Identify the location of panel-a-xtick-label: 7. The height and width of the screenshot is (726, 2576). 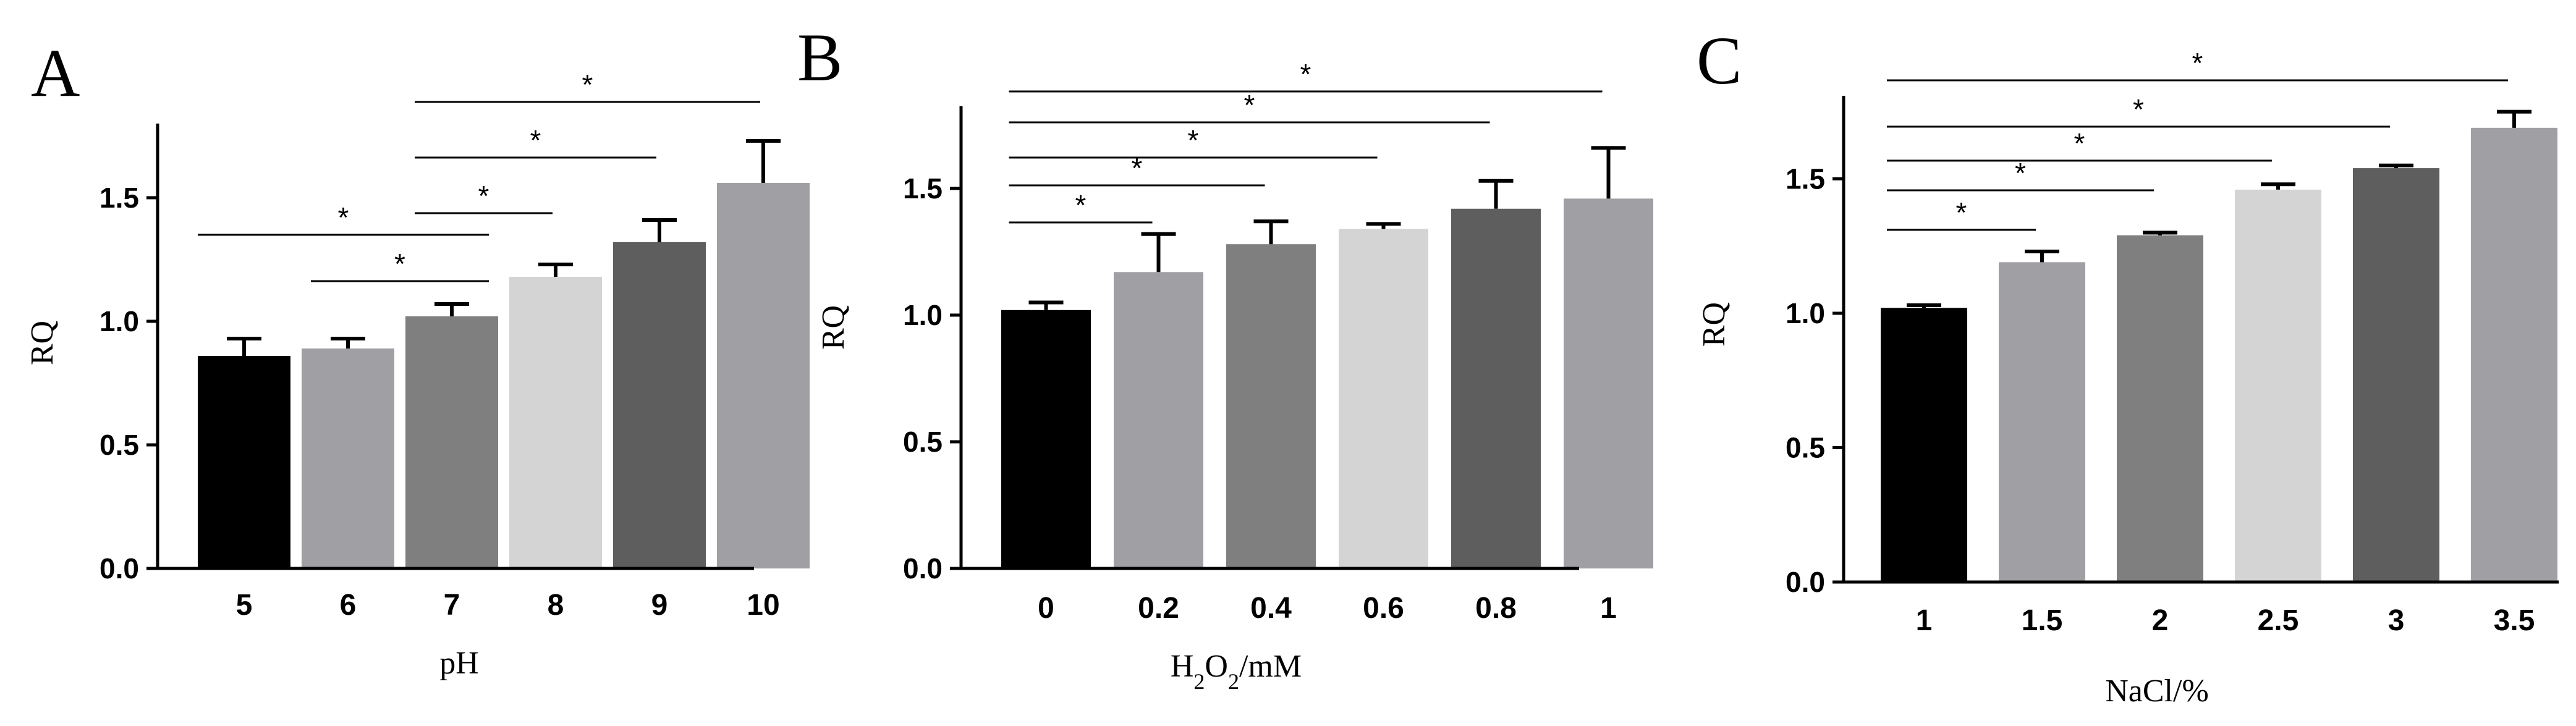
(452, 606).